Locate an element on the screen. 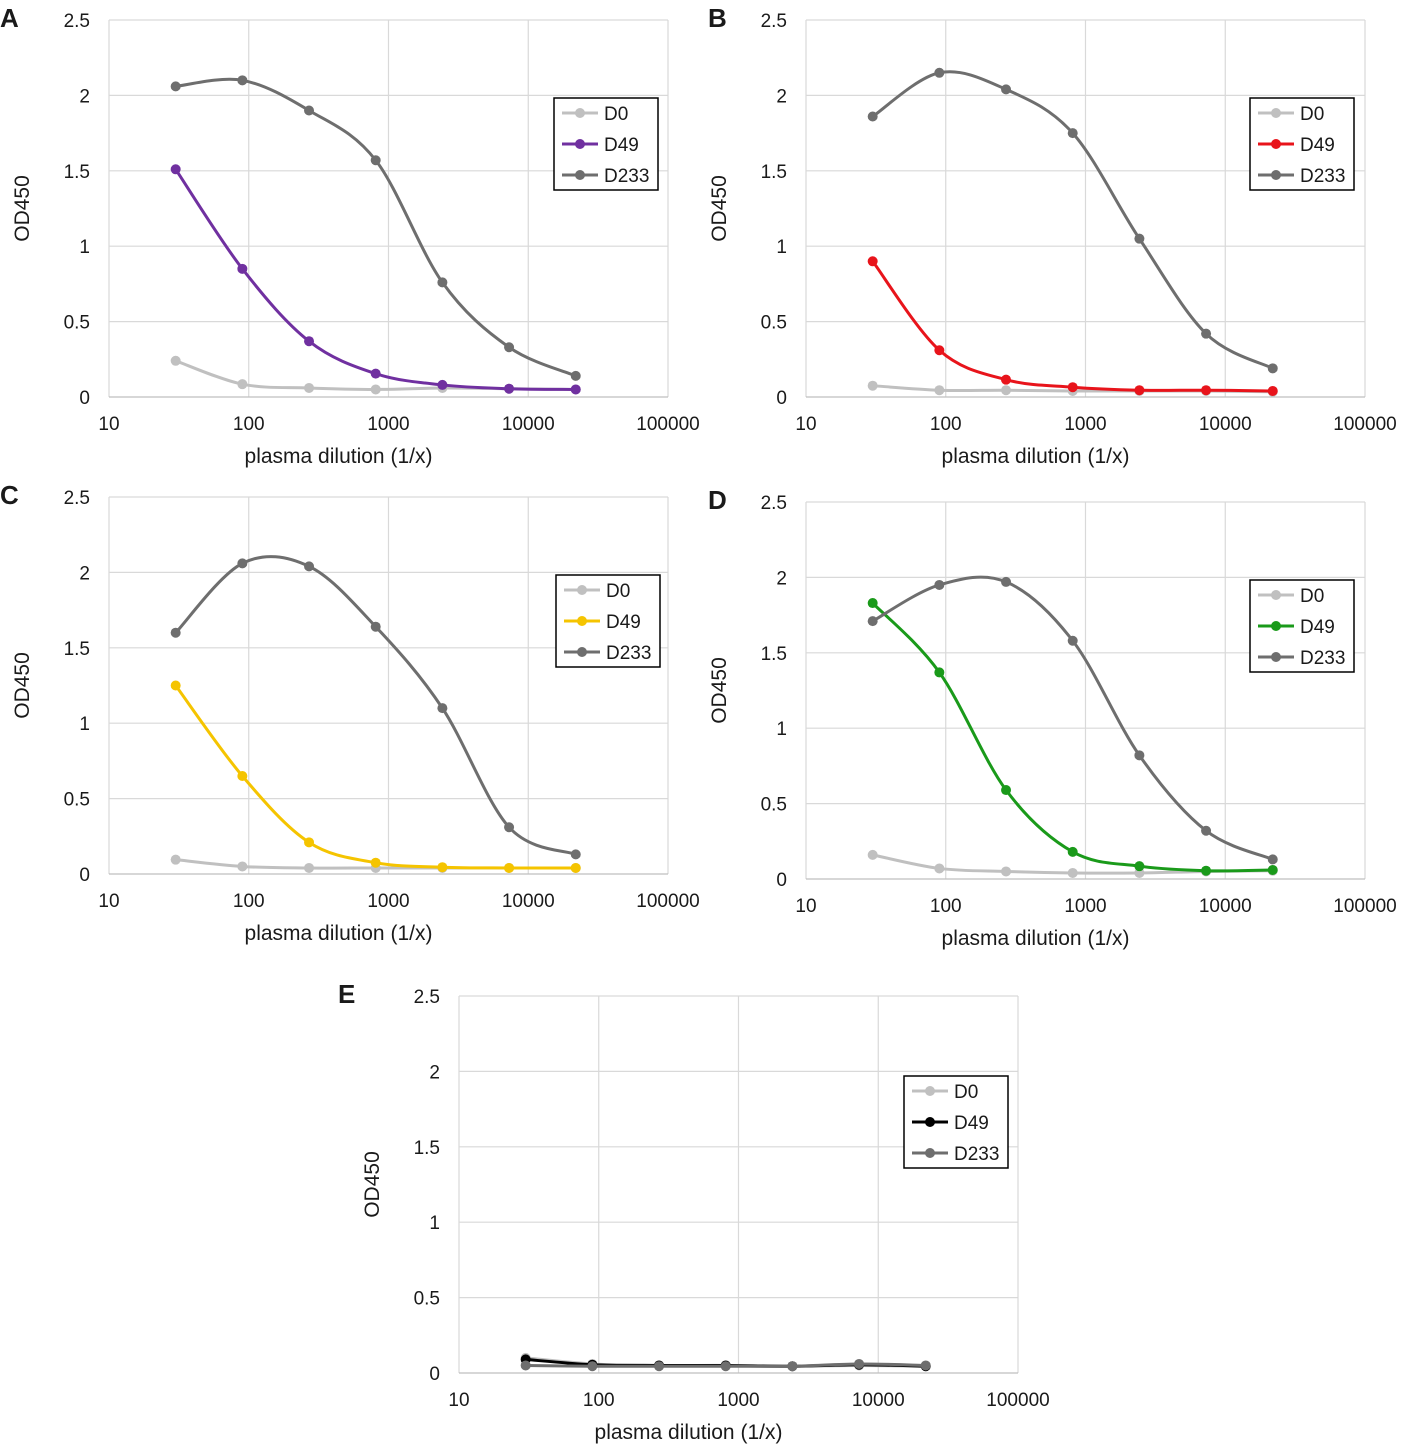 The width and height of the screenshot is (1406, 1447). series-d49 is located at coordinates (375, 776).